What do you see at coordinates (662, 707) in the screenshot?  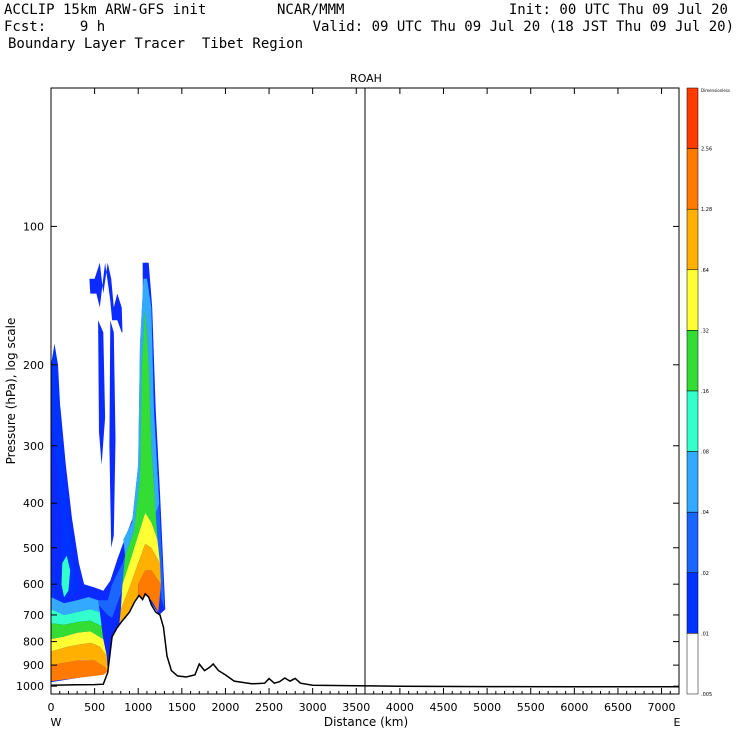 I see `x-tick-label: 7000` at bounding box center [662, 707].